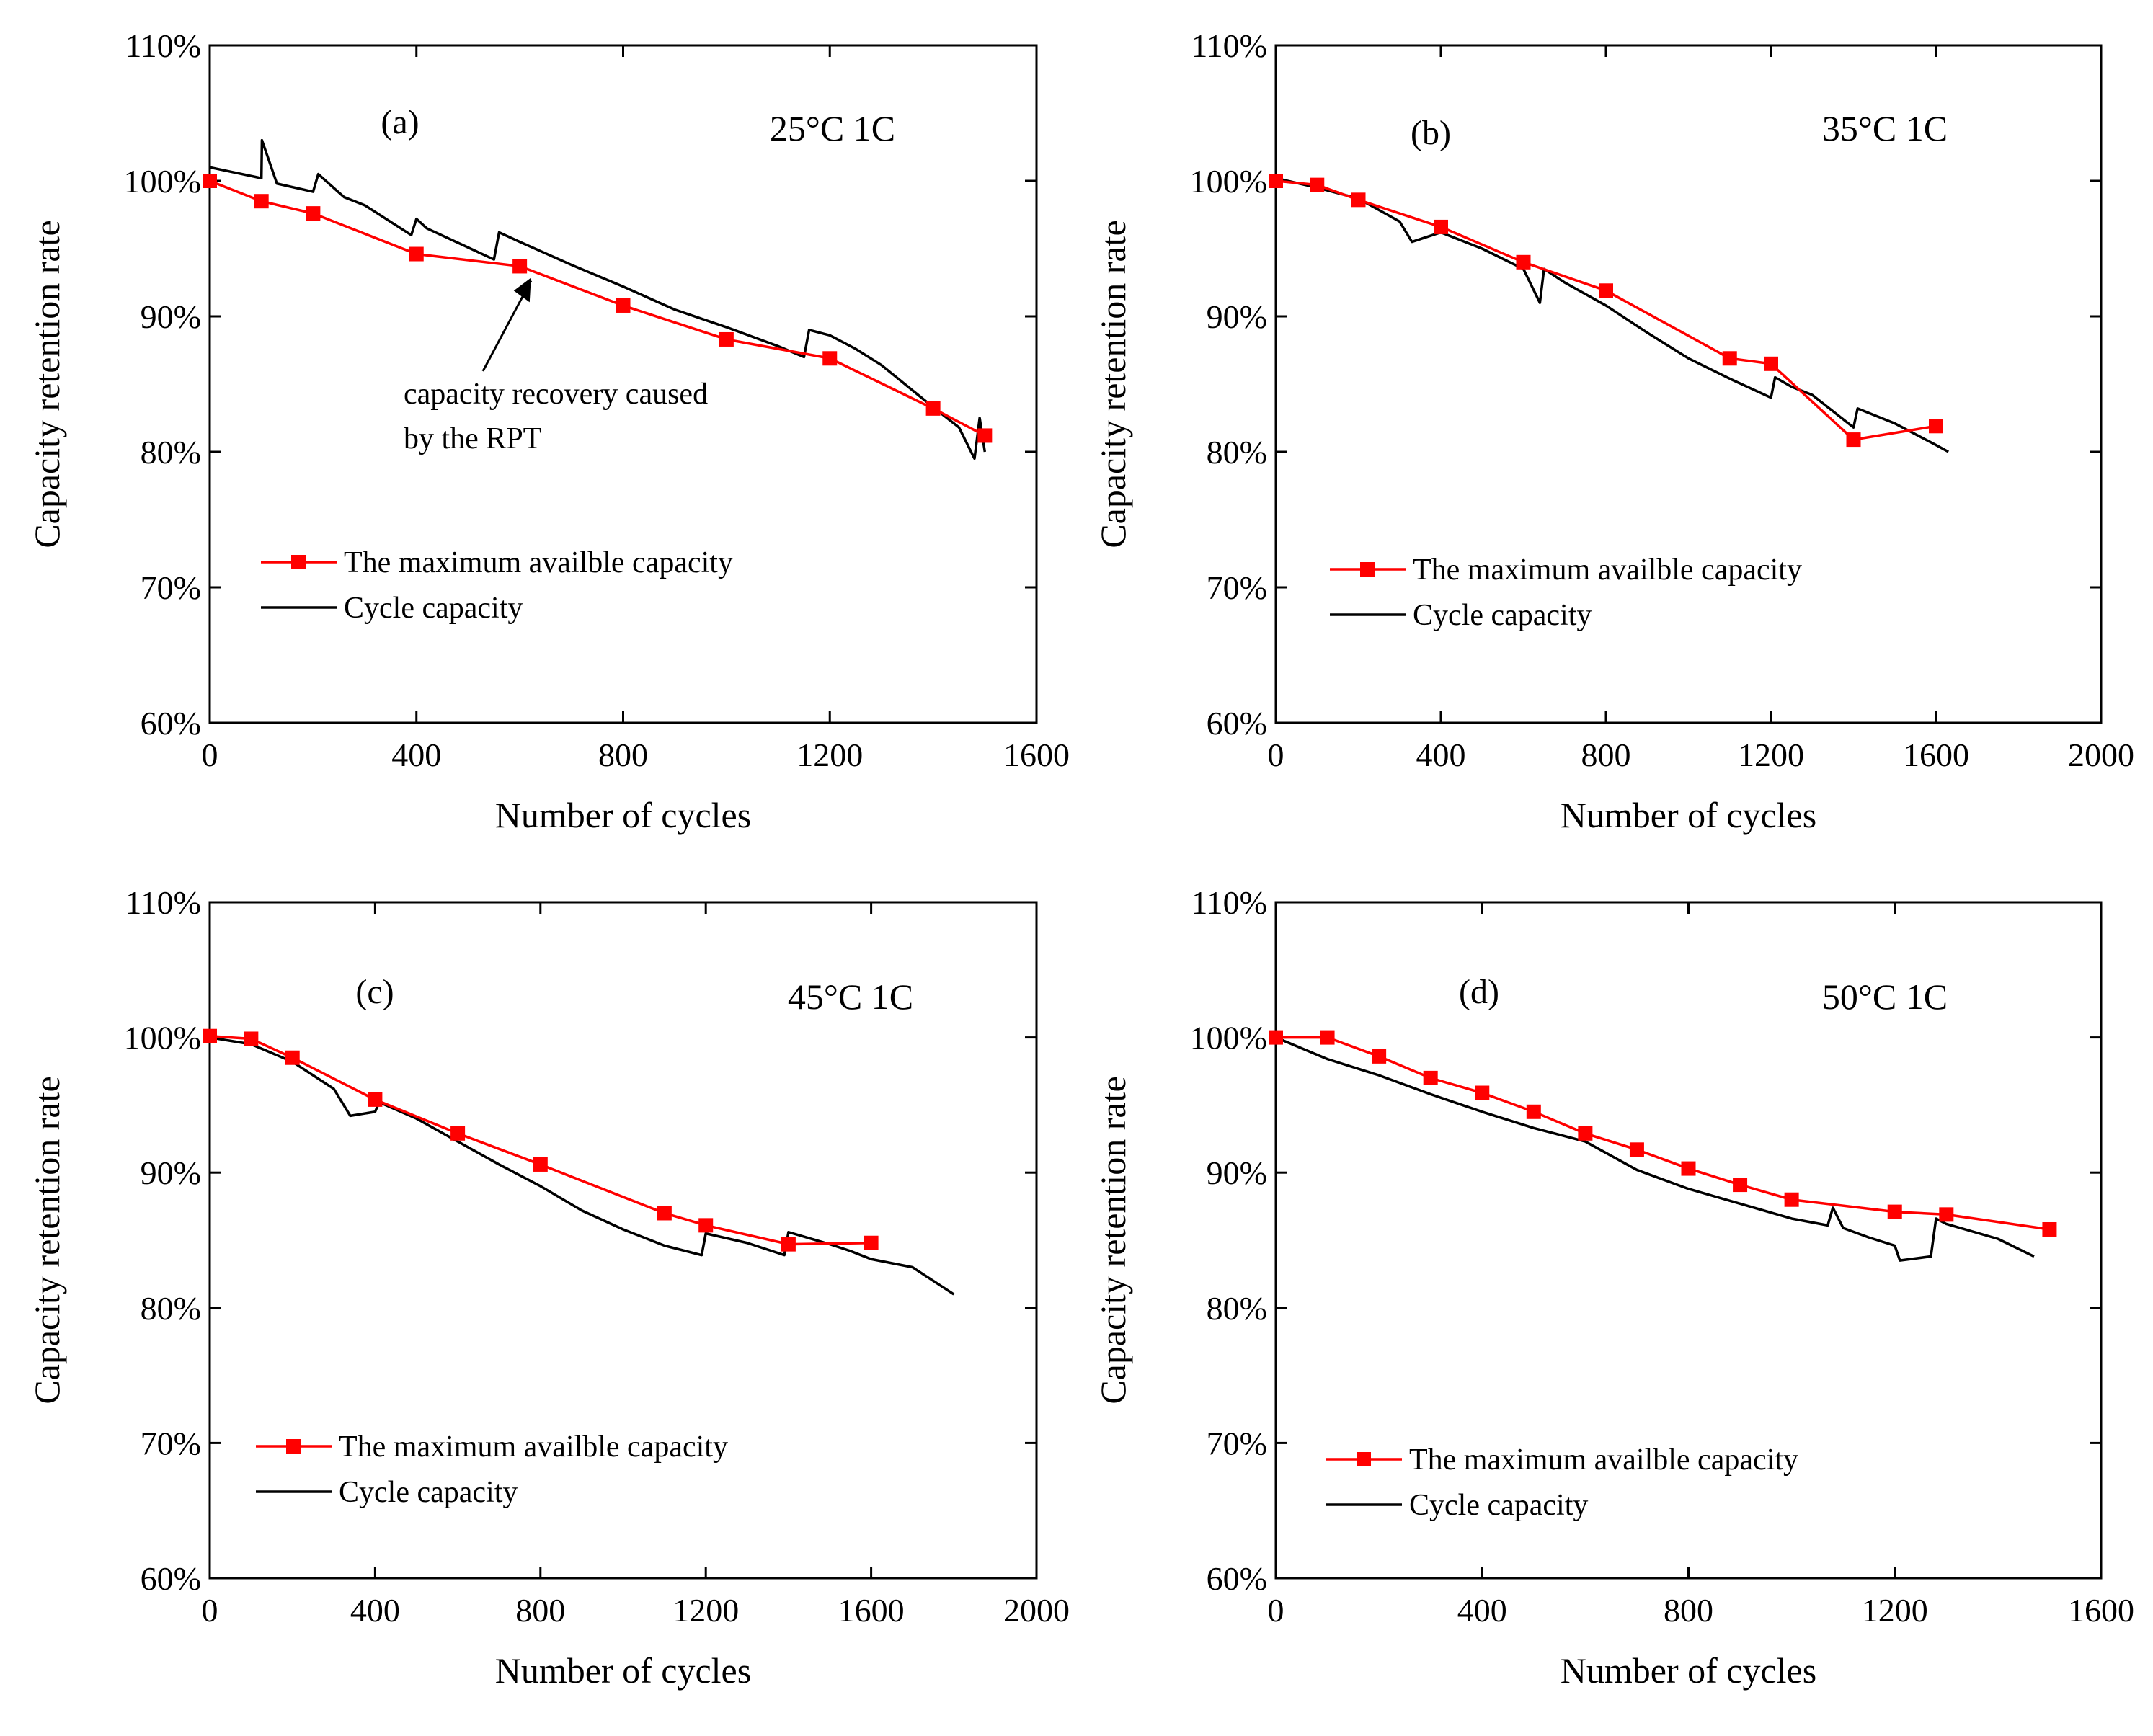 The height and width of the screenshot is (1736, 2153). What do you see at coordinates (1885, 128) in the screenshot?
I see `condition-label: 35°C 1C` at bounding box center [1885, 128].